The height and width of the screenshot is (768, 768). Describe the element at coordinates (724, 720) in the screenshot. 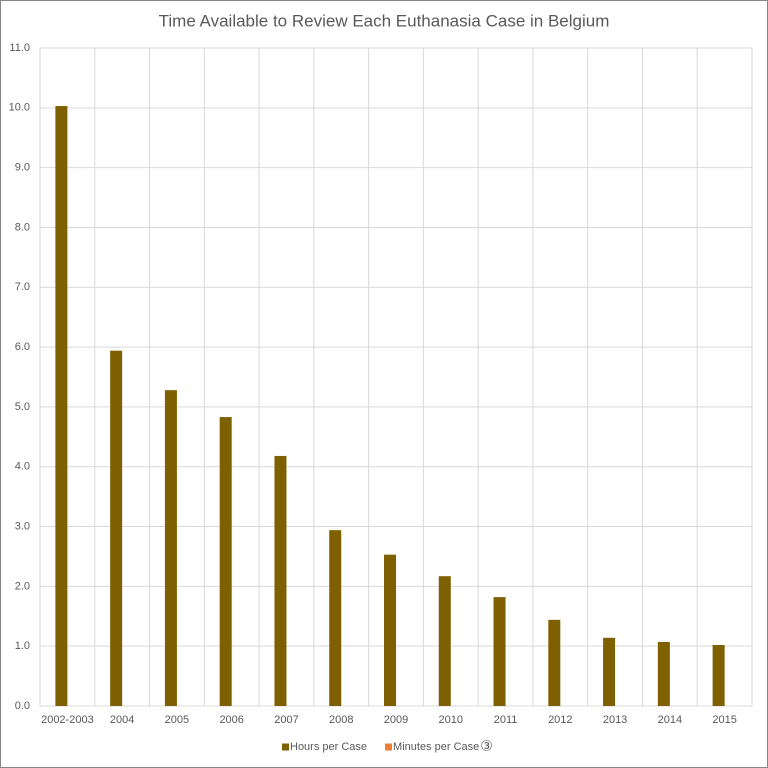

I see `x-tick-label: 2015` at that location.